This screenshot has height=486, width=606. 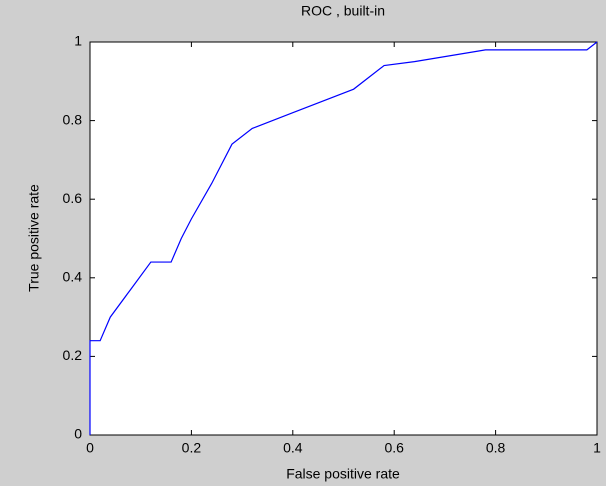 What do you see at coordinates (78, 434) in the screenshot?
I see `y-tick-label: 0` at bounding box center [78, 434].